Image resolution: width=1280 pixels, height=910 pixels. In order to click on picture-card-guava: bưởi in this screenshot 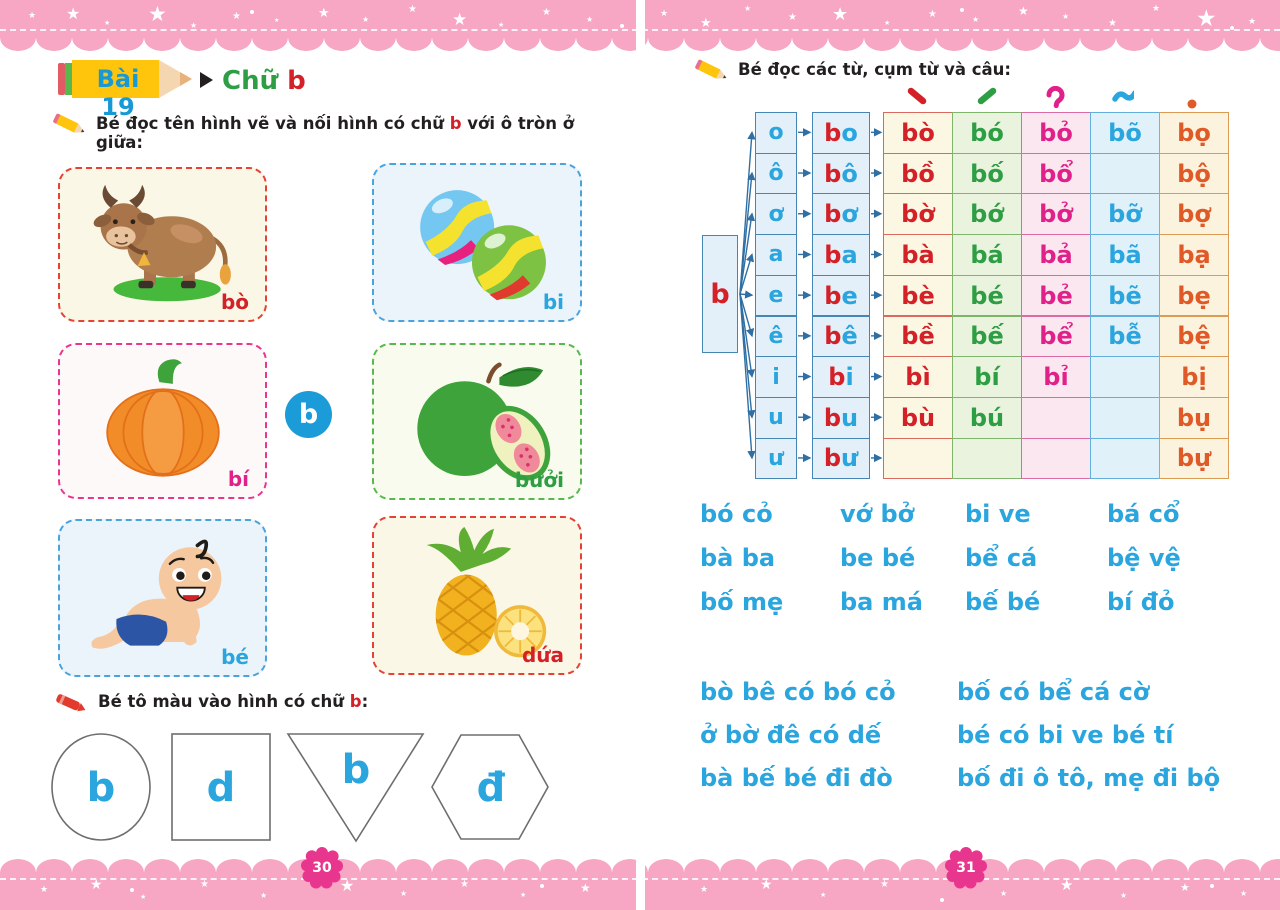, I will do `click(477, 421)`.